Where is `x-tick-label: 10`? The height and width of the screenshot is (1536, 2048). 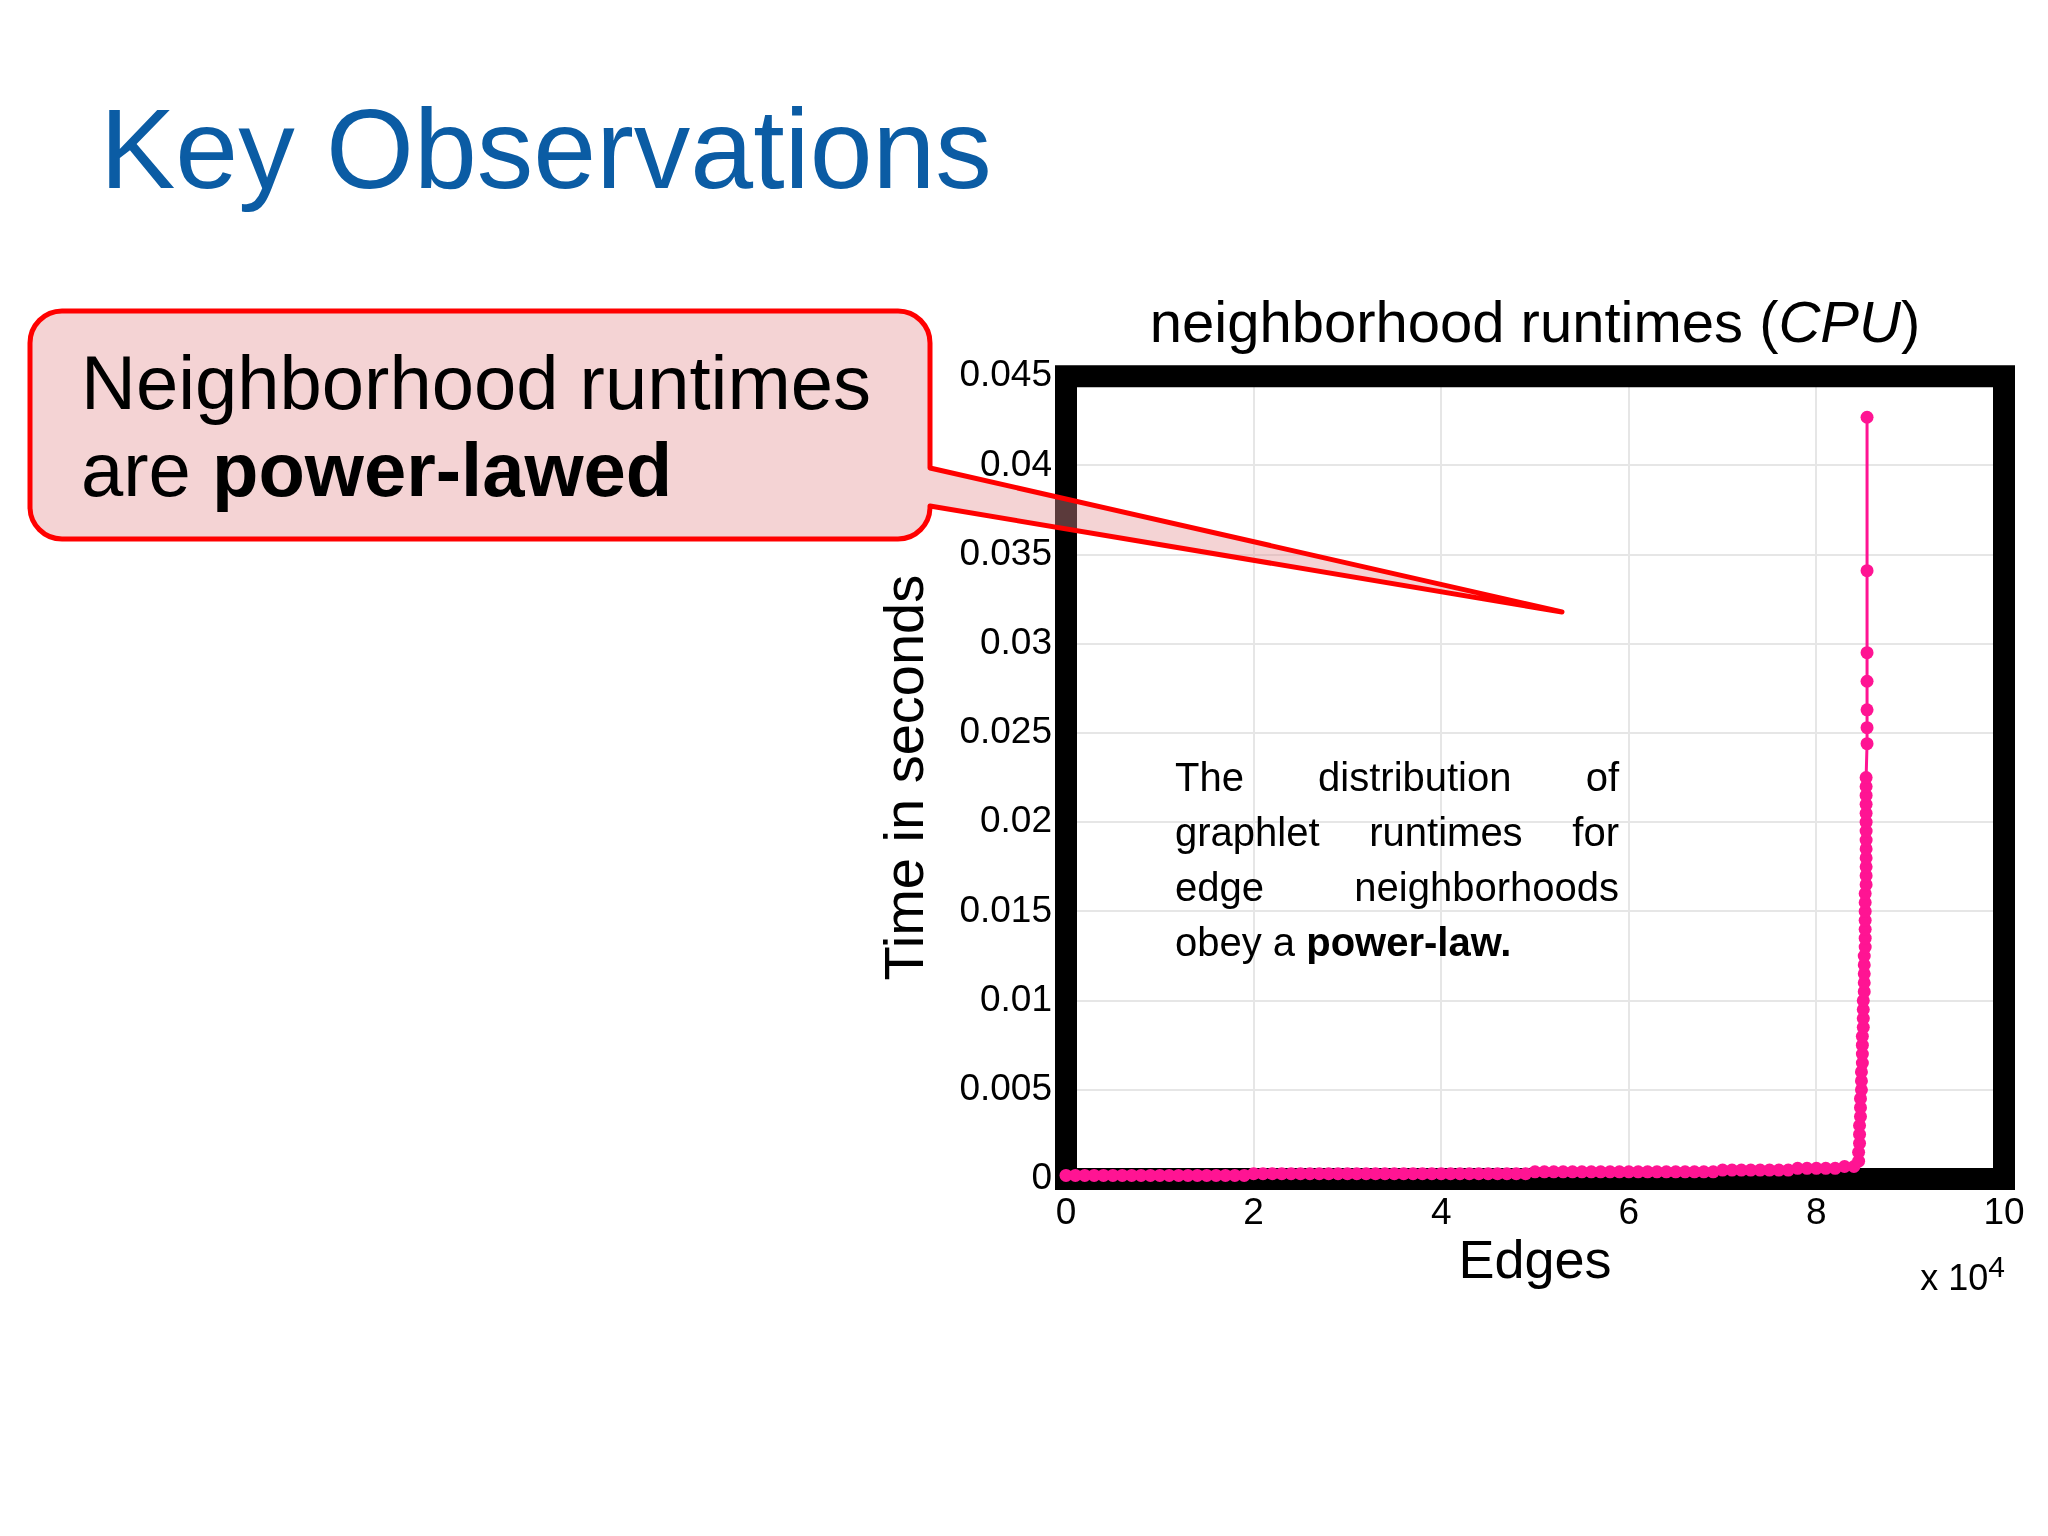 x-tick-label: 10 is located at coordinates (2004, 1212).